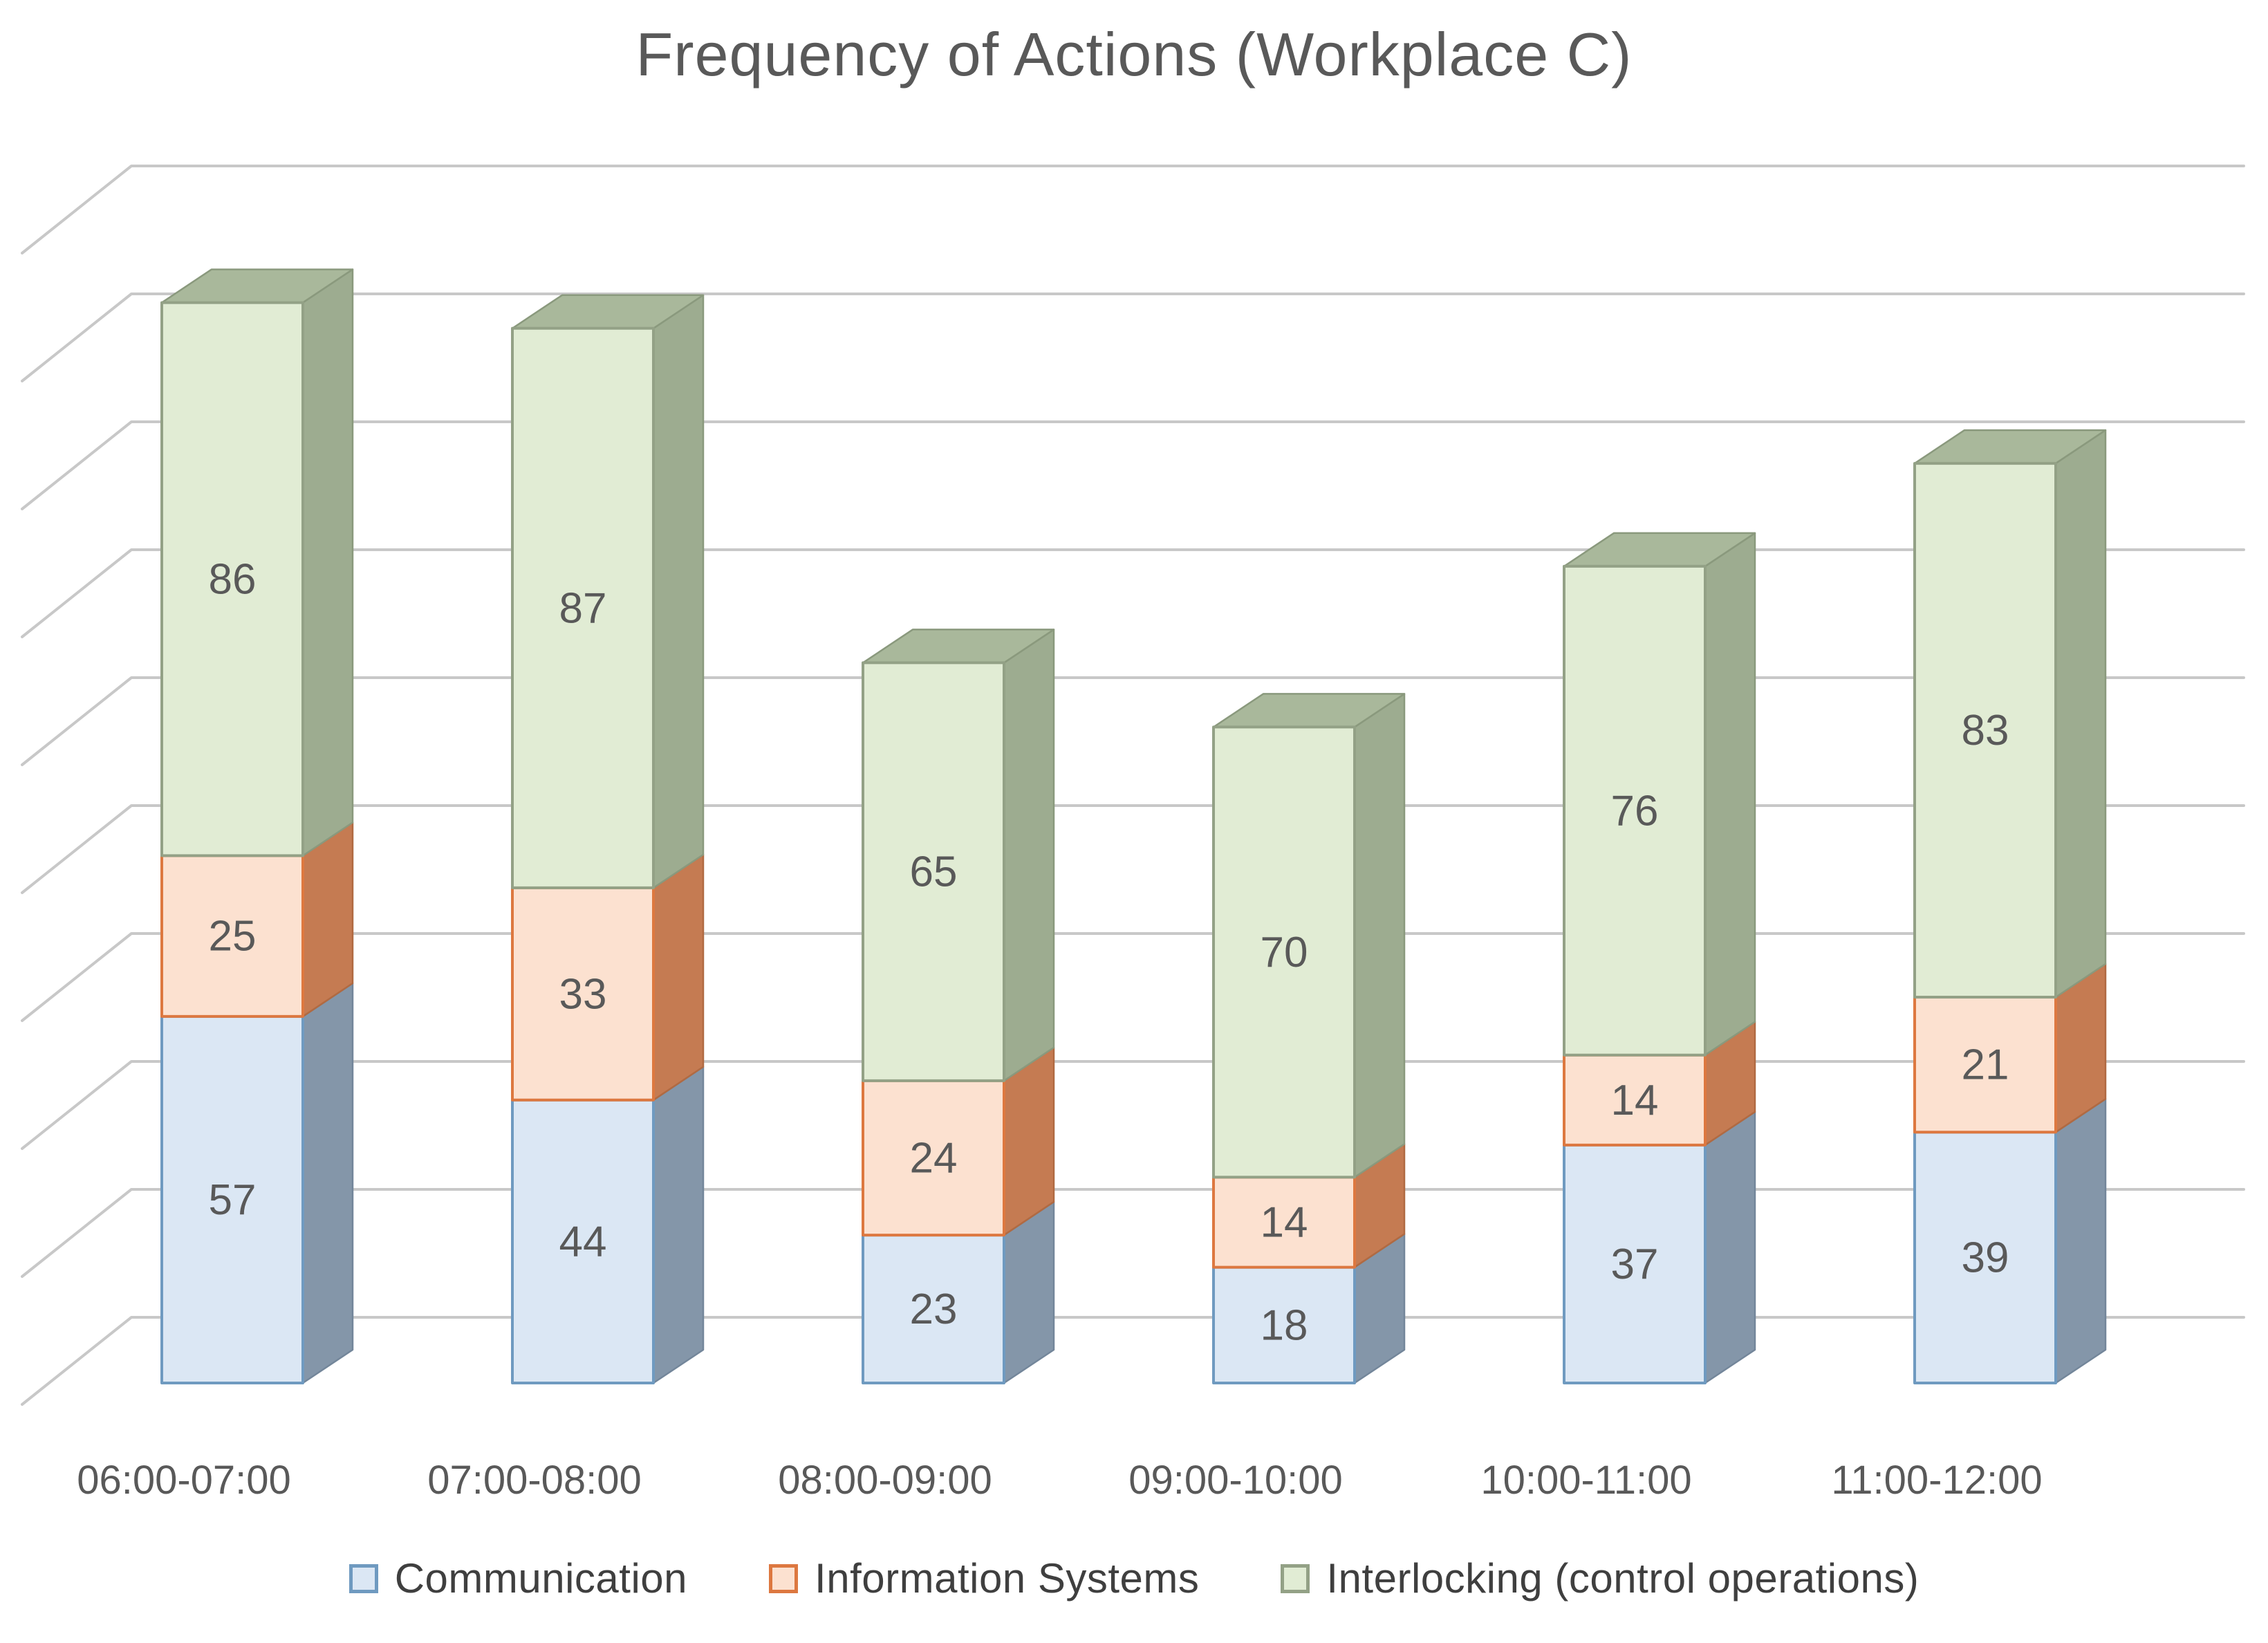 The width and height of the screenshot is (2268, 1643). I want to click on bar-group: 37 14 76, so click(1659, 958).